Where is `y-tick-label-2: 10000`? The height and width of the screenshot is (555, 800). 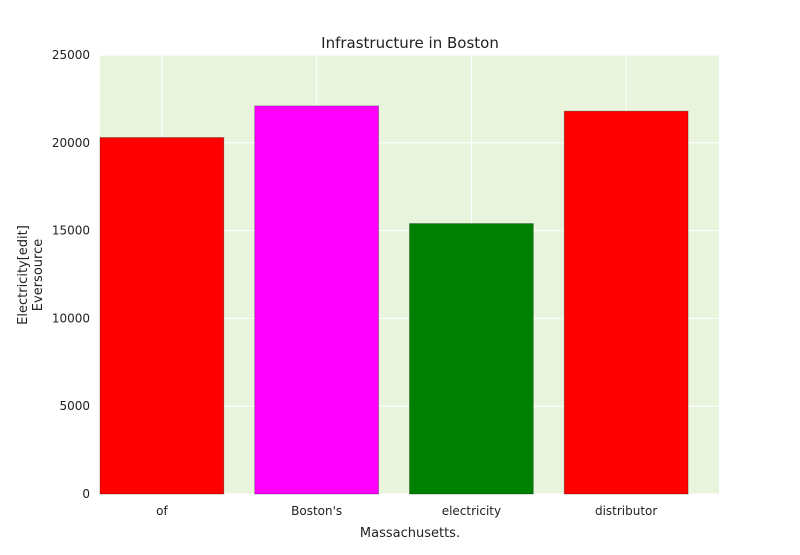
y-tick-label-2: 10000 is located at coordinates (71, 318).